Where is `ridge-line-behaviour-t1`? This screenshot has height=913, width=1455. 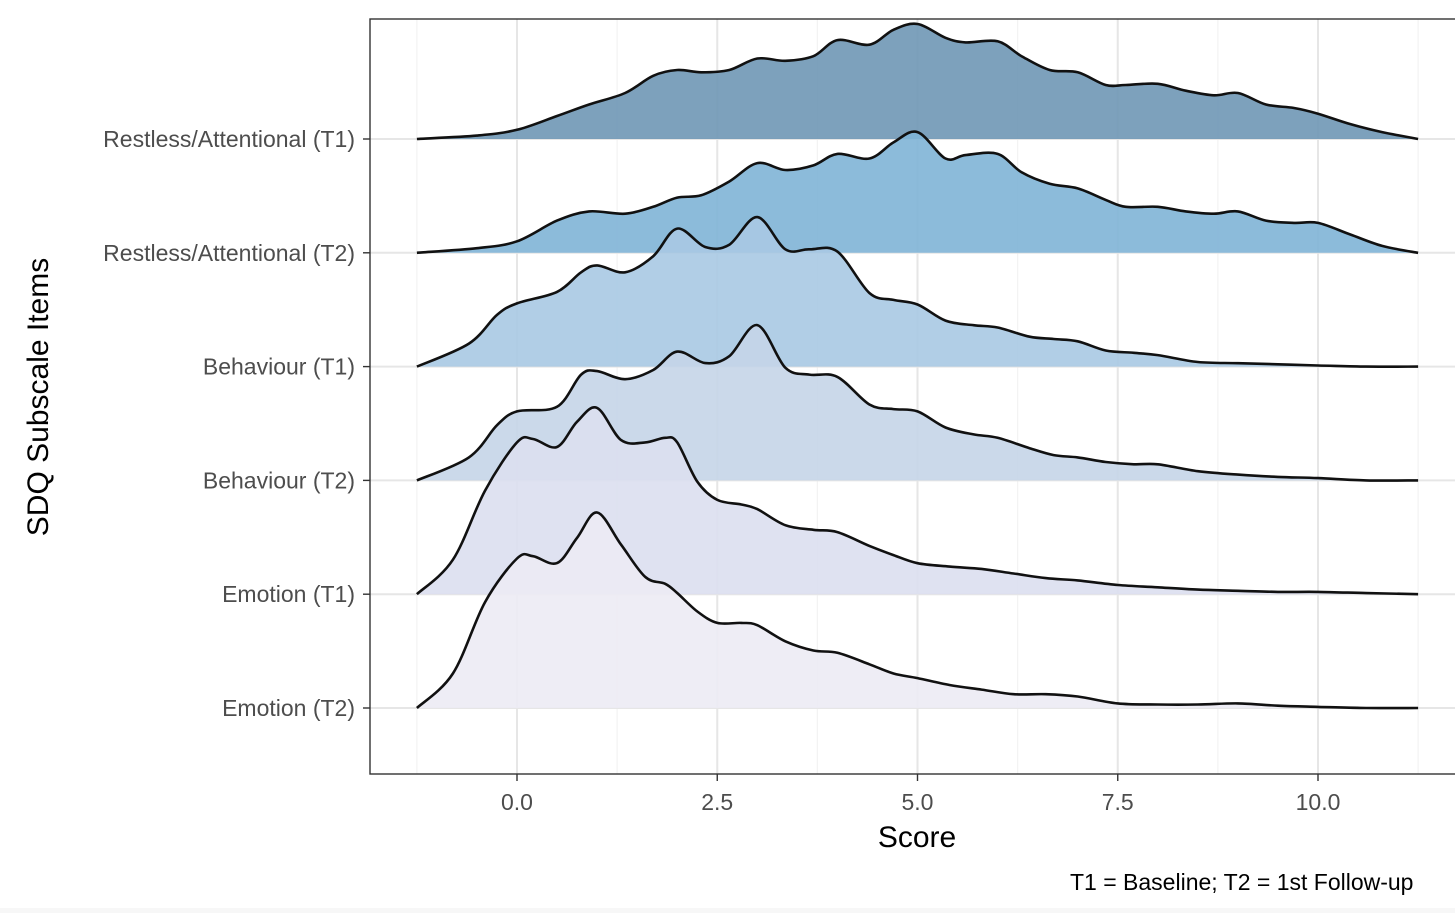
ridge-line-behaviour-t1 is located at coordinates (917, 291).